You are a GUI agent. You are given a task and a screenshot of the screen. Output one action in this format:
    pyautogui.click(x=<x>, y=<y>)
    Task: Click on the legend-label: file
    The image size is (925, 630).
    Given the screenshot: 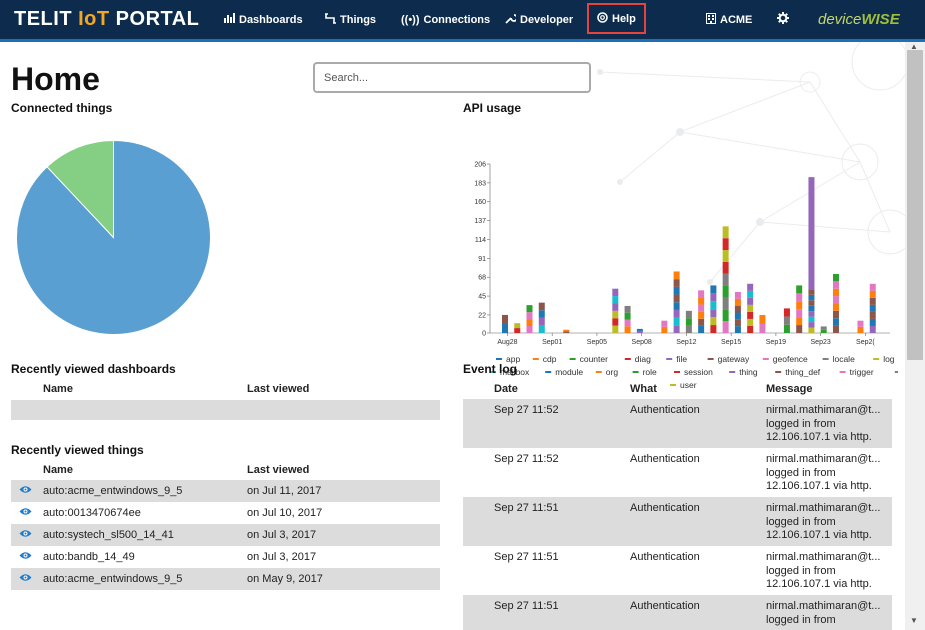 What is the action you would take?
    pyautogui.click(x=681, y=359)
    